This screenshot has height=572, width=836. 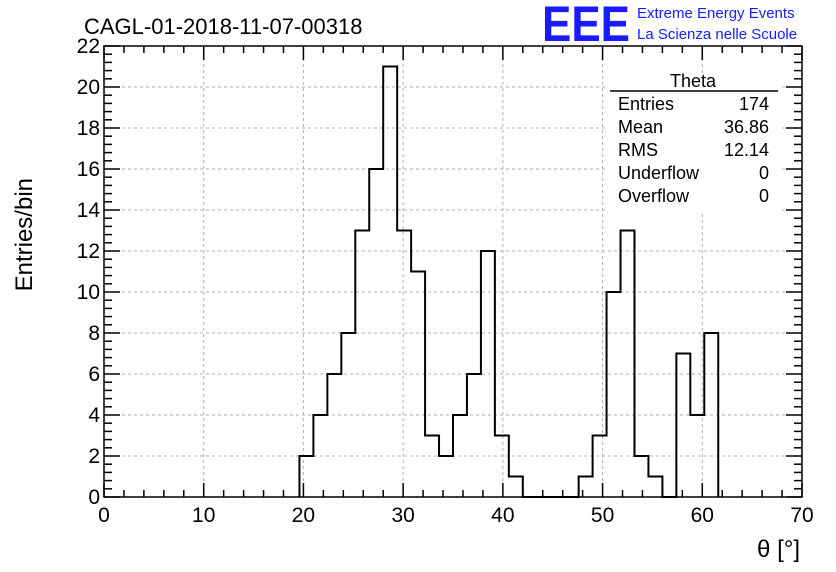 I want to click on y-tick-label: 16, so click(x=88, y=169).